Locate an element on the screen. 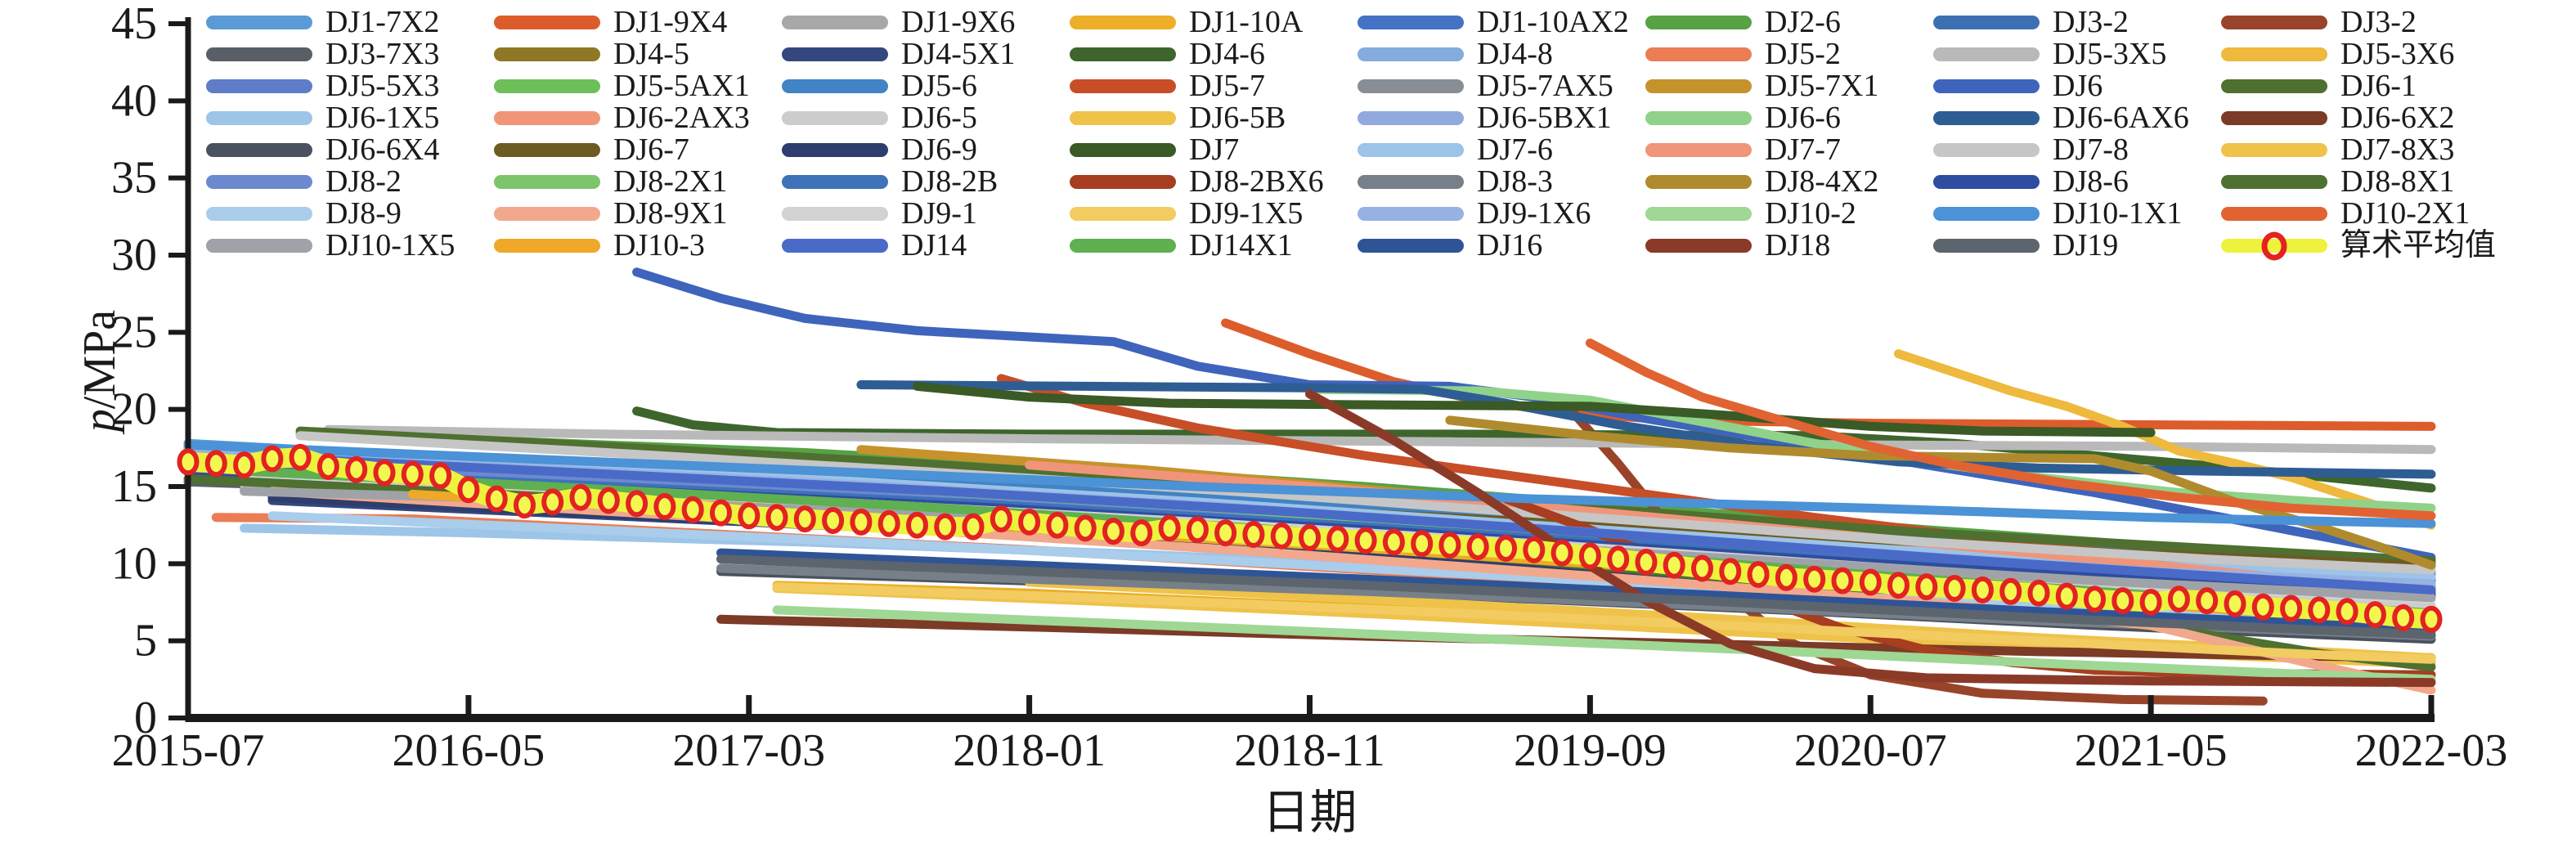  legend-label: DJ5-3X5 is located at coordinates (2110, 54).